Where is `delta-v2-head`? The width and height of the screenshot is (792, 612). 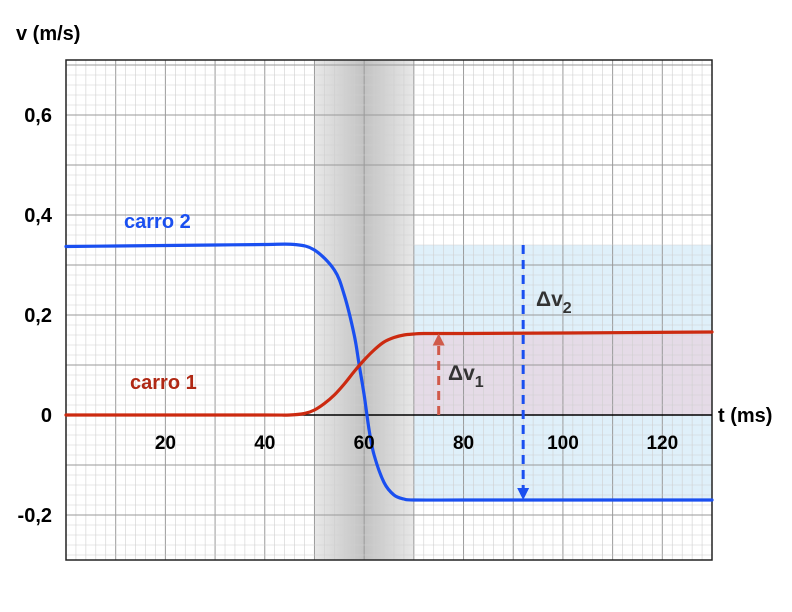
delta-v2-head is located at coordinates (523, 494).